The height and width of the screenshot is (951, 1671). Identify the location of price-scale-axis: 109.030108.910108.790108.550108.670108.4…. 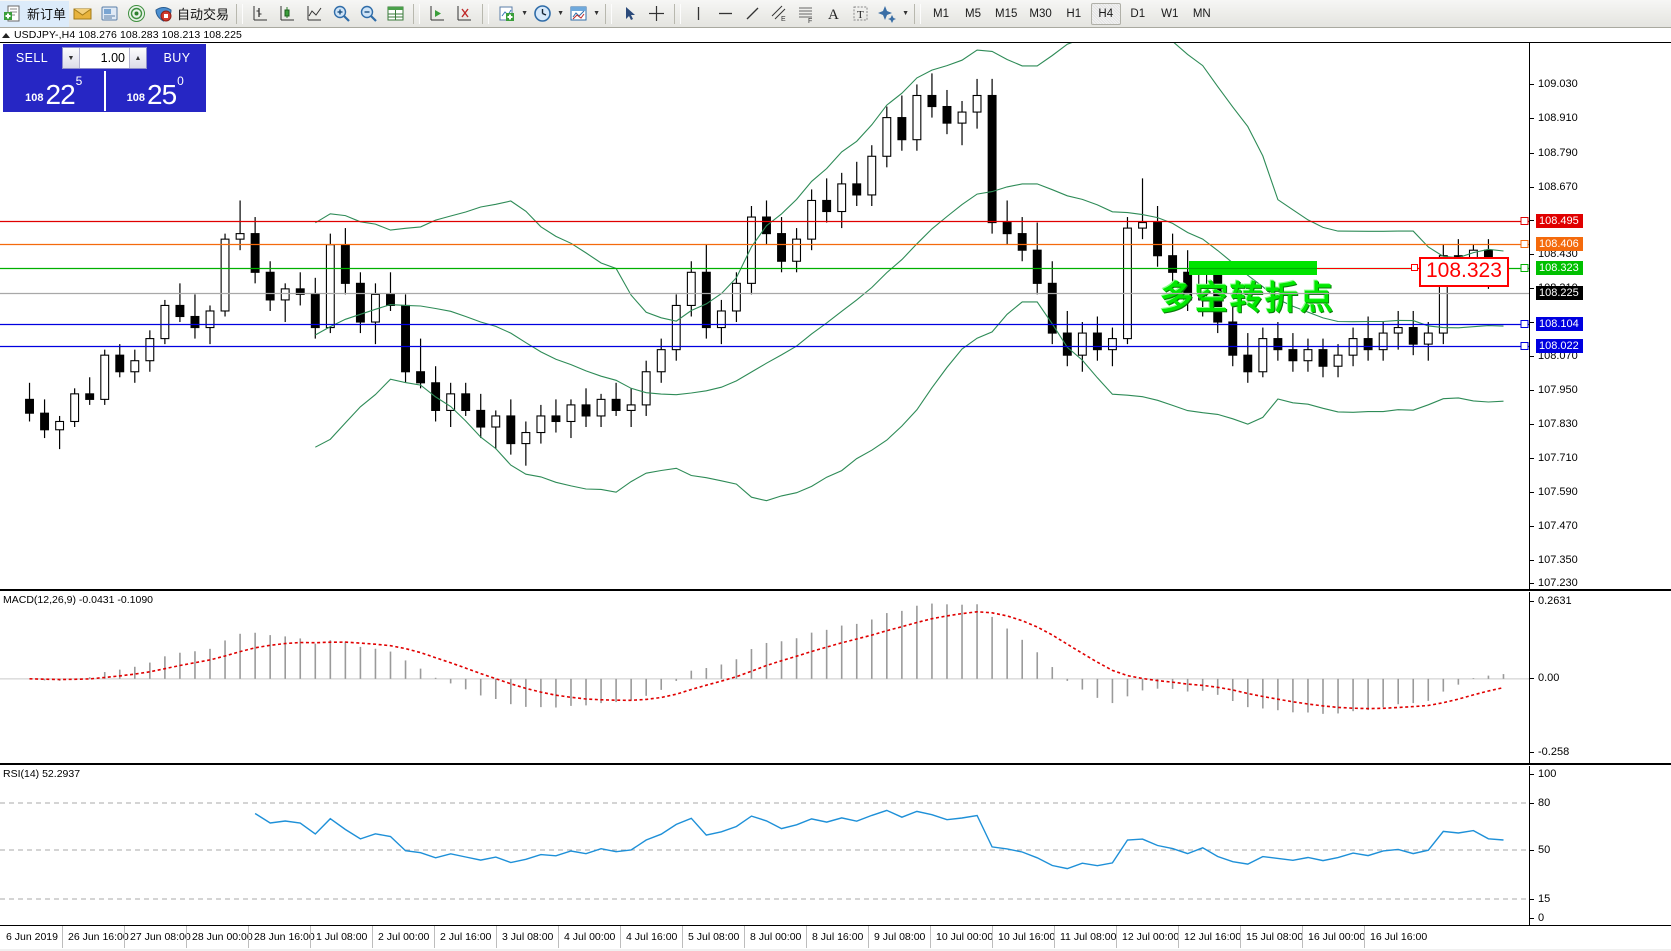
(1600, 316).